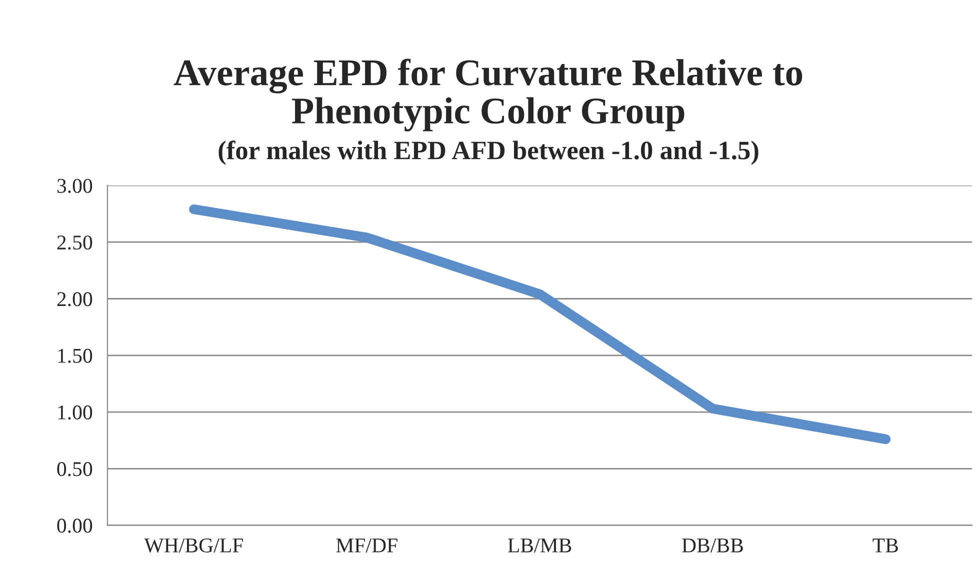 Image resolution: width=977 pixels, height=576 pixels. What do you see at coordinates (193, 545) in the screenshot?
I see `x-tick-label: WH/BG/LF` at bounding box center [193, 545].